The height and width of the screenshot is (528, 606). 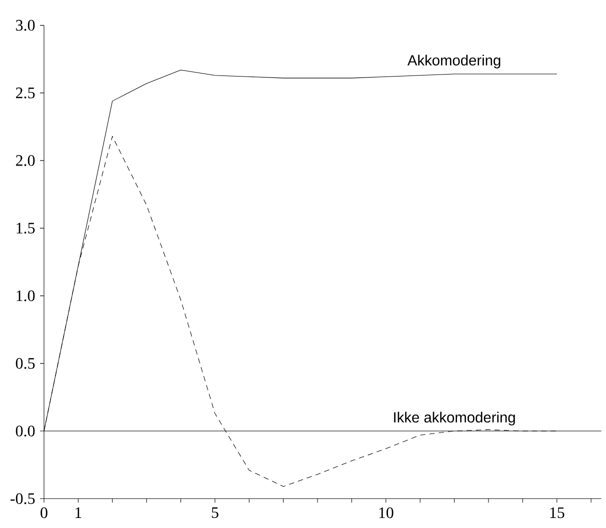 I want to click on y-tick-label: 0.5, so click(x=25, y=363).